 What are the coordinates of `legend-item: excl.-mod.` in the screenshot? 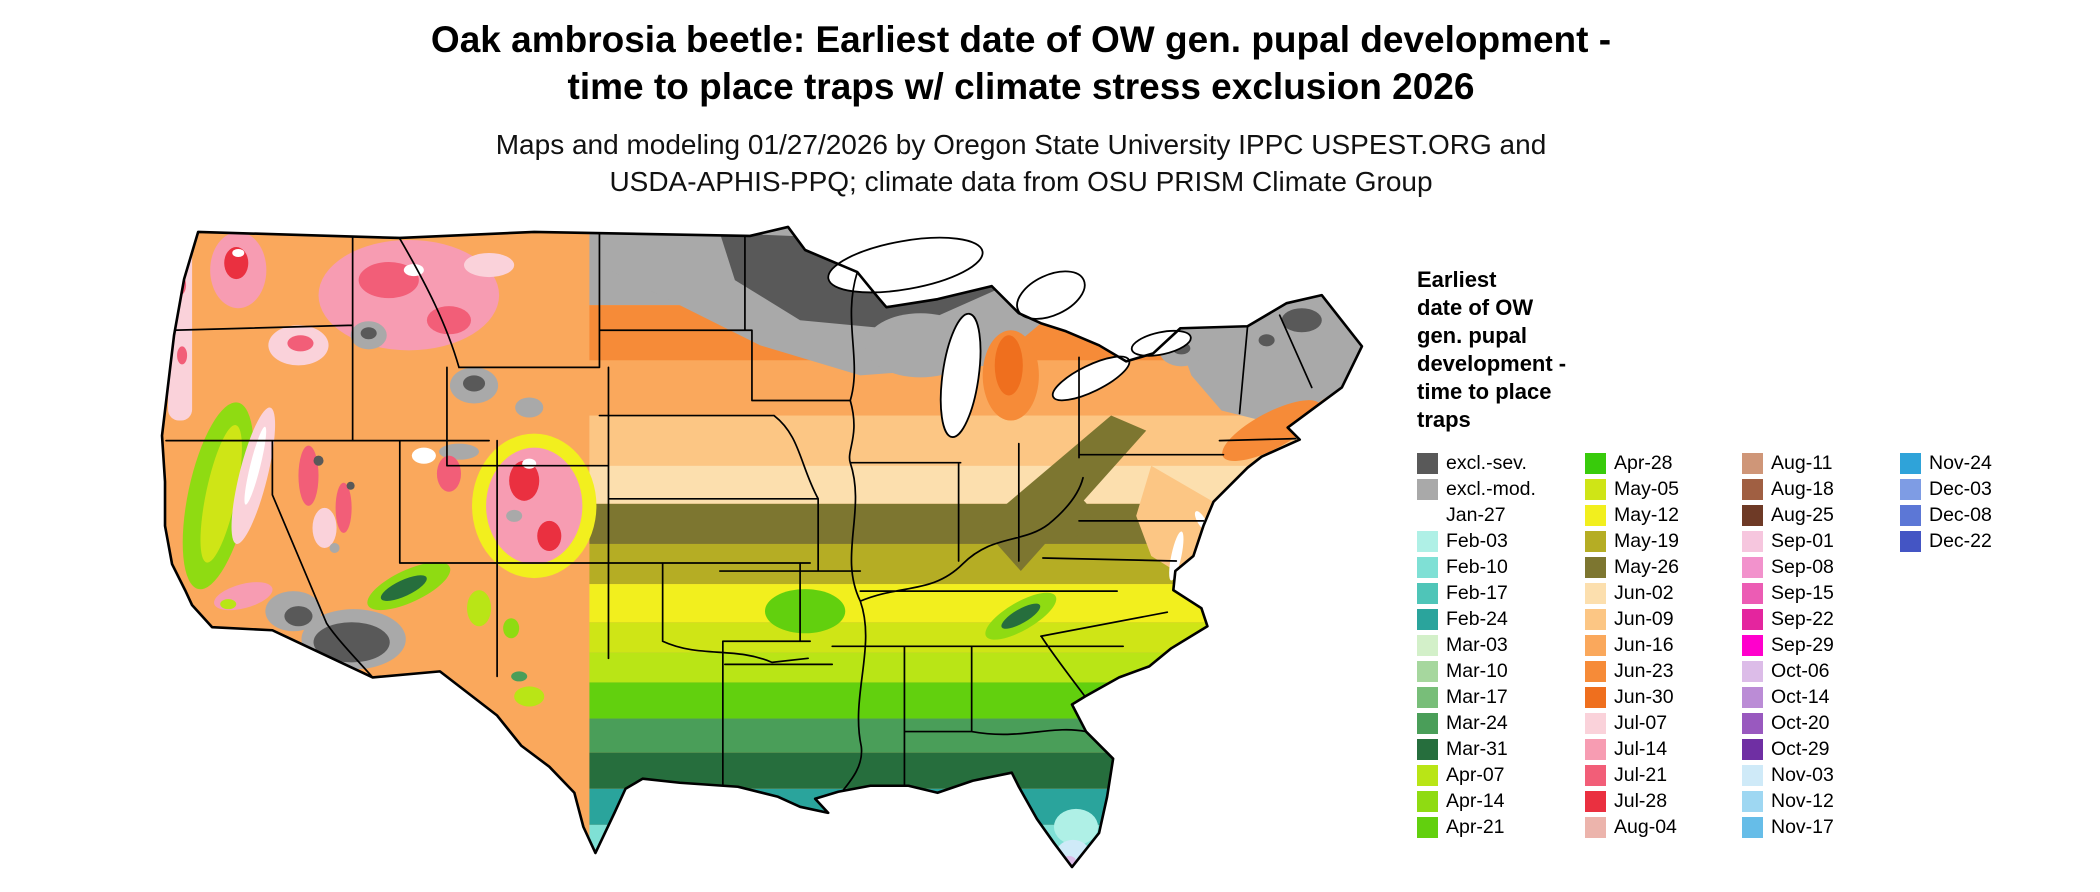 It's located at (1501, 490).